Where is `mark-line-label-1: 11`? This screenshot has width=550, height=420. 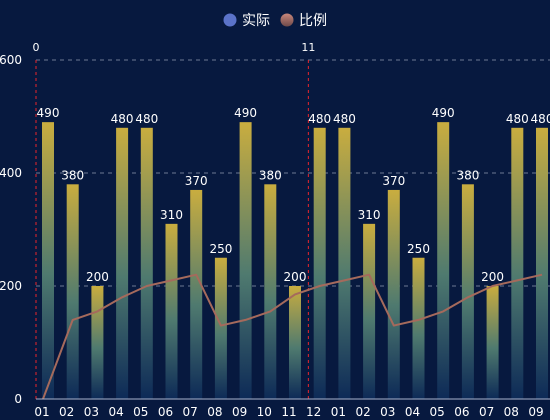
mark-line-label-1: 11 is located at coordinates (308, 47).